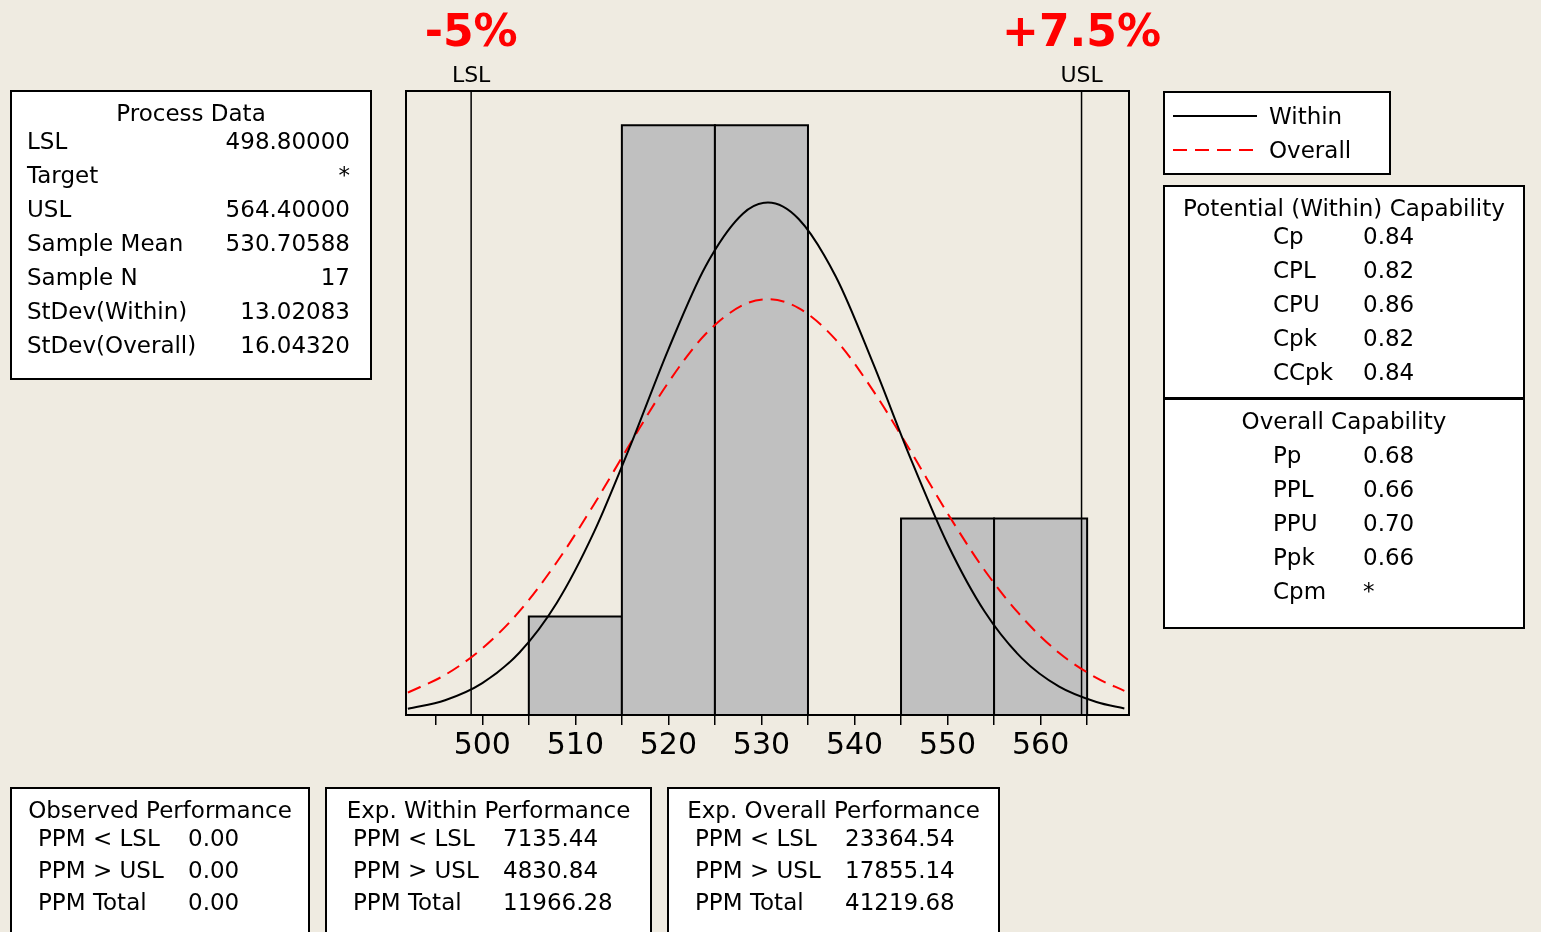 The width and height of the screenshot is (1541, 932). Describe the element at coordinates (287, 209) in the screenshot. I see `text: 564.40000` at that location.